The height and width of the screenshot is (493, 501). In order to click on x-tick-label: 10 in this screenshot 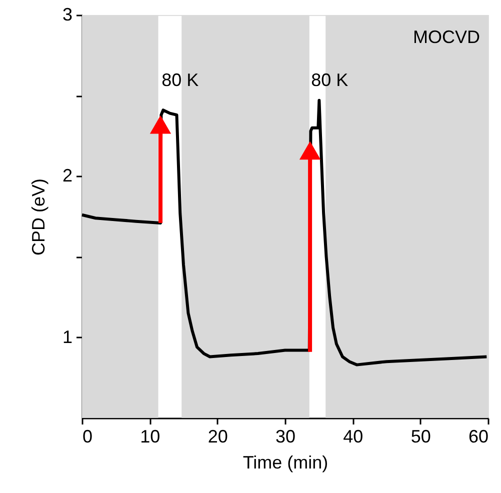, I will do `click(150, 436)`.